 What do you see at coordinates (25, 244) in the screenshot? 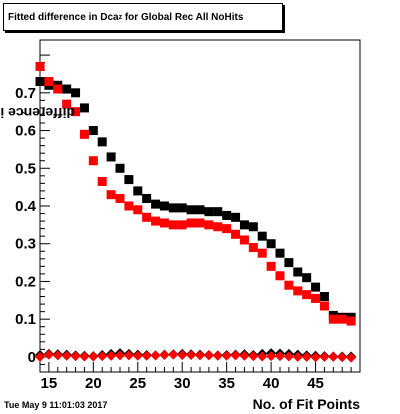
I see `y-tick-label: 0.3` at bounding box center [25, 244].